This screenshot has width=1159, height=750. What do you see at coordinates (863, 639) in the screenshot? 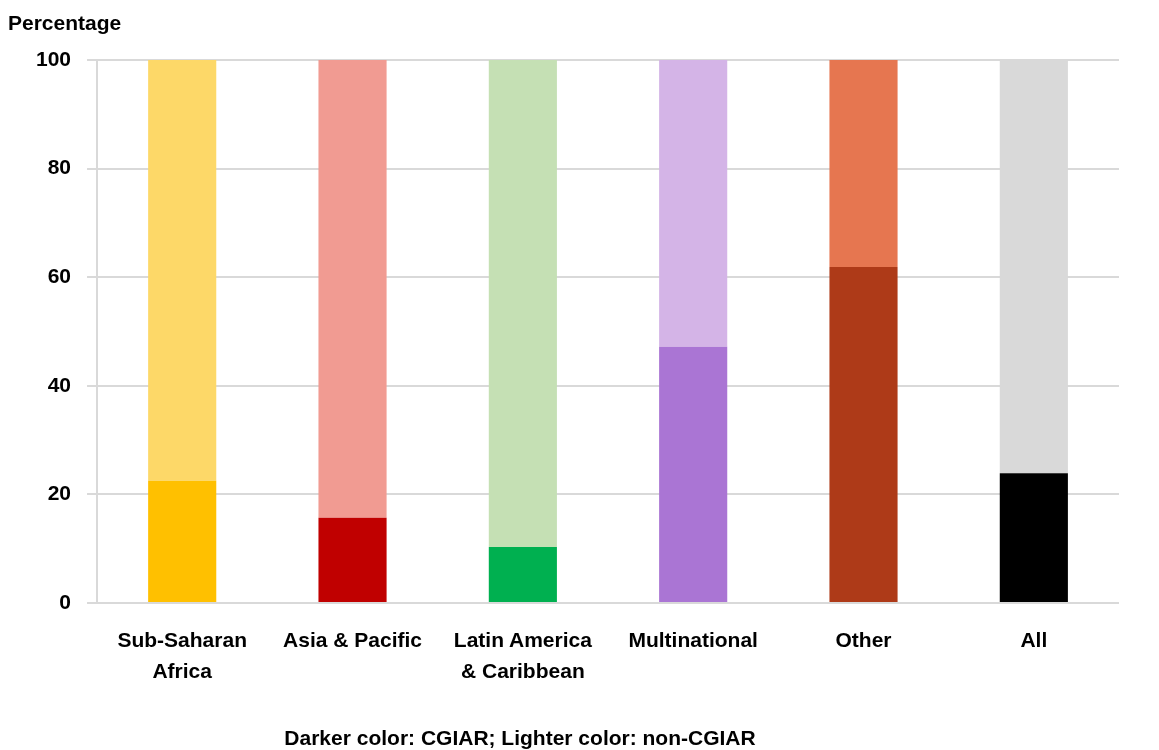
I see `x-tick-label: Other` at bounding box center [863, 639].